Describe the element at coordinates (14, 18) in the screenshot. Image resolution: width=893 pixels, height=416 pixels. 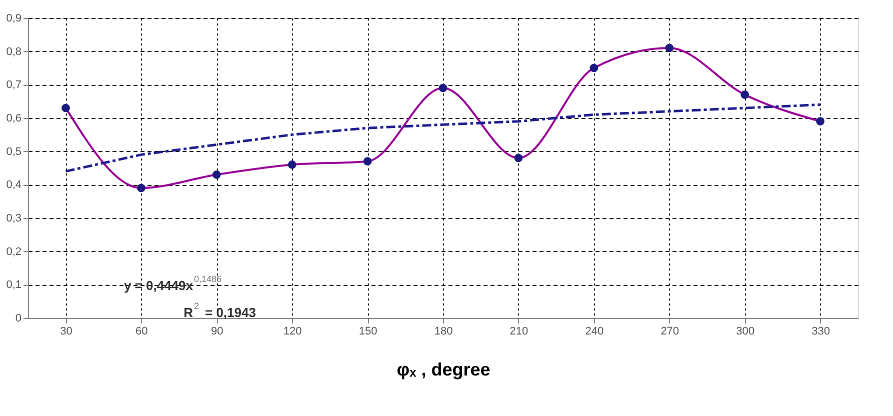
I see `y-tick-label: 0,9` at that location.